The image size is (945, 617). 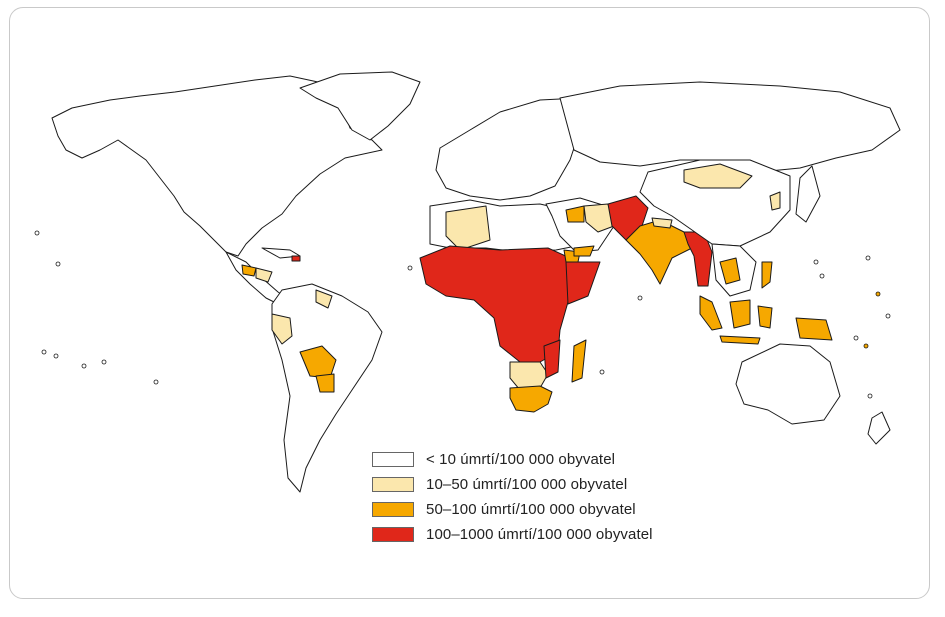 What do you see at coordinates (318, 362) in the screenshot?
I see `region-bolivia` at bounding box center [318, 362].